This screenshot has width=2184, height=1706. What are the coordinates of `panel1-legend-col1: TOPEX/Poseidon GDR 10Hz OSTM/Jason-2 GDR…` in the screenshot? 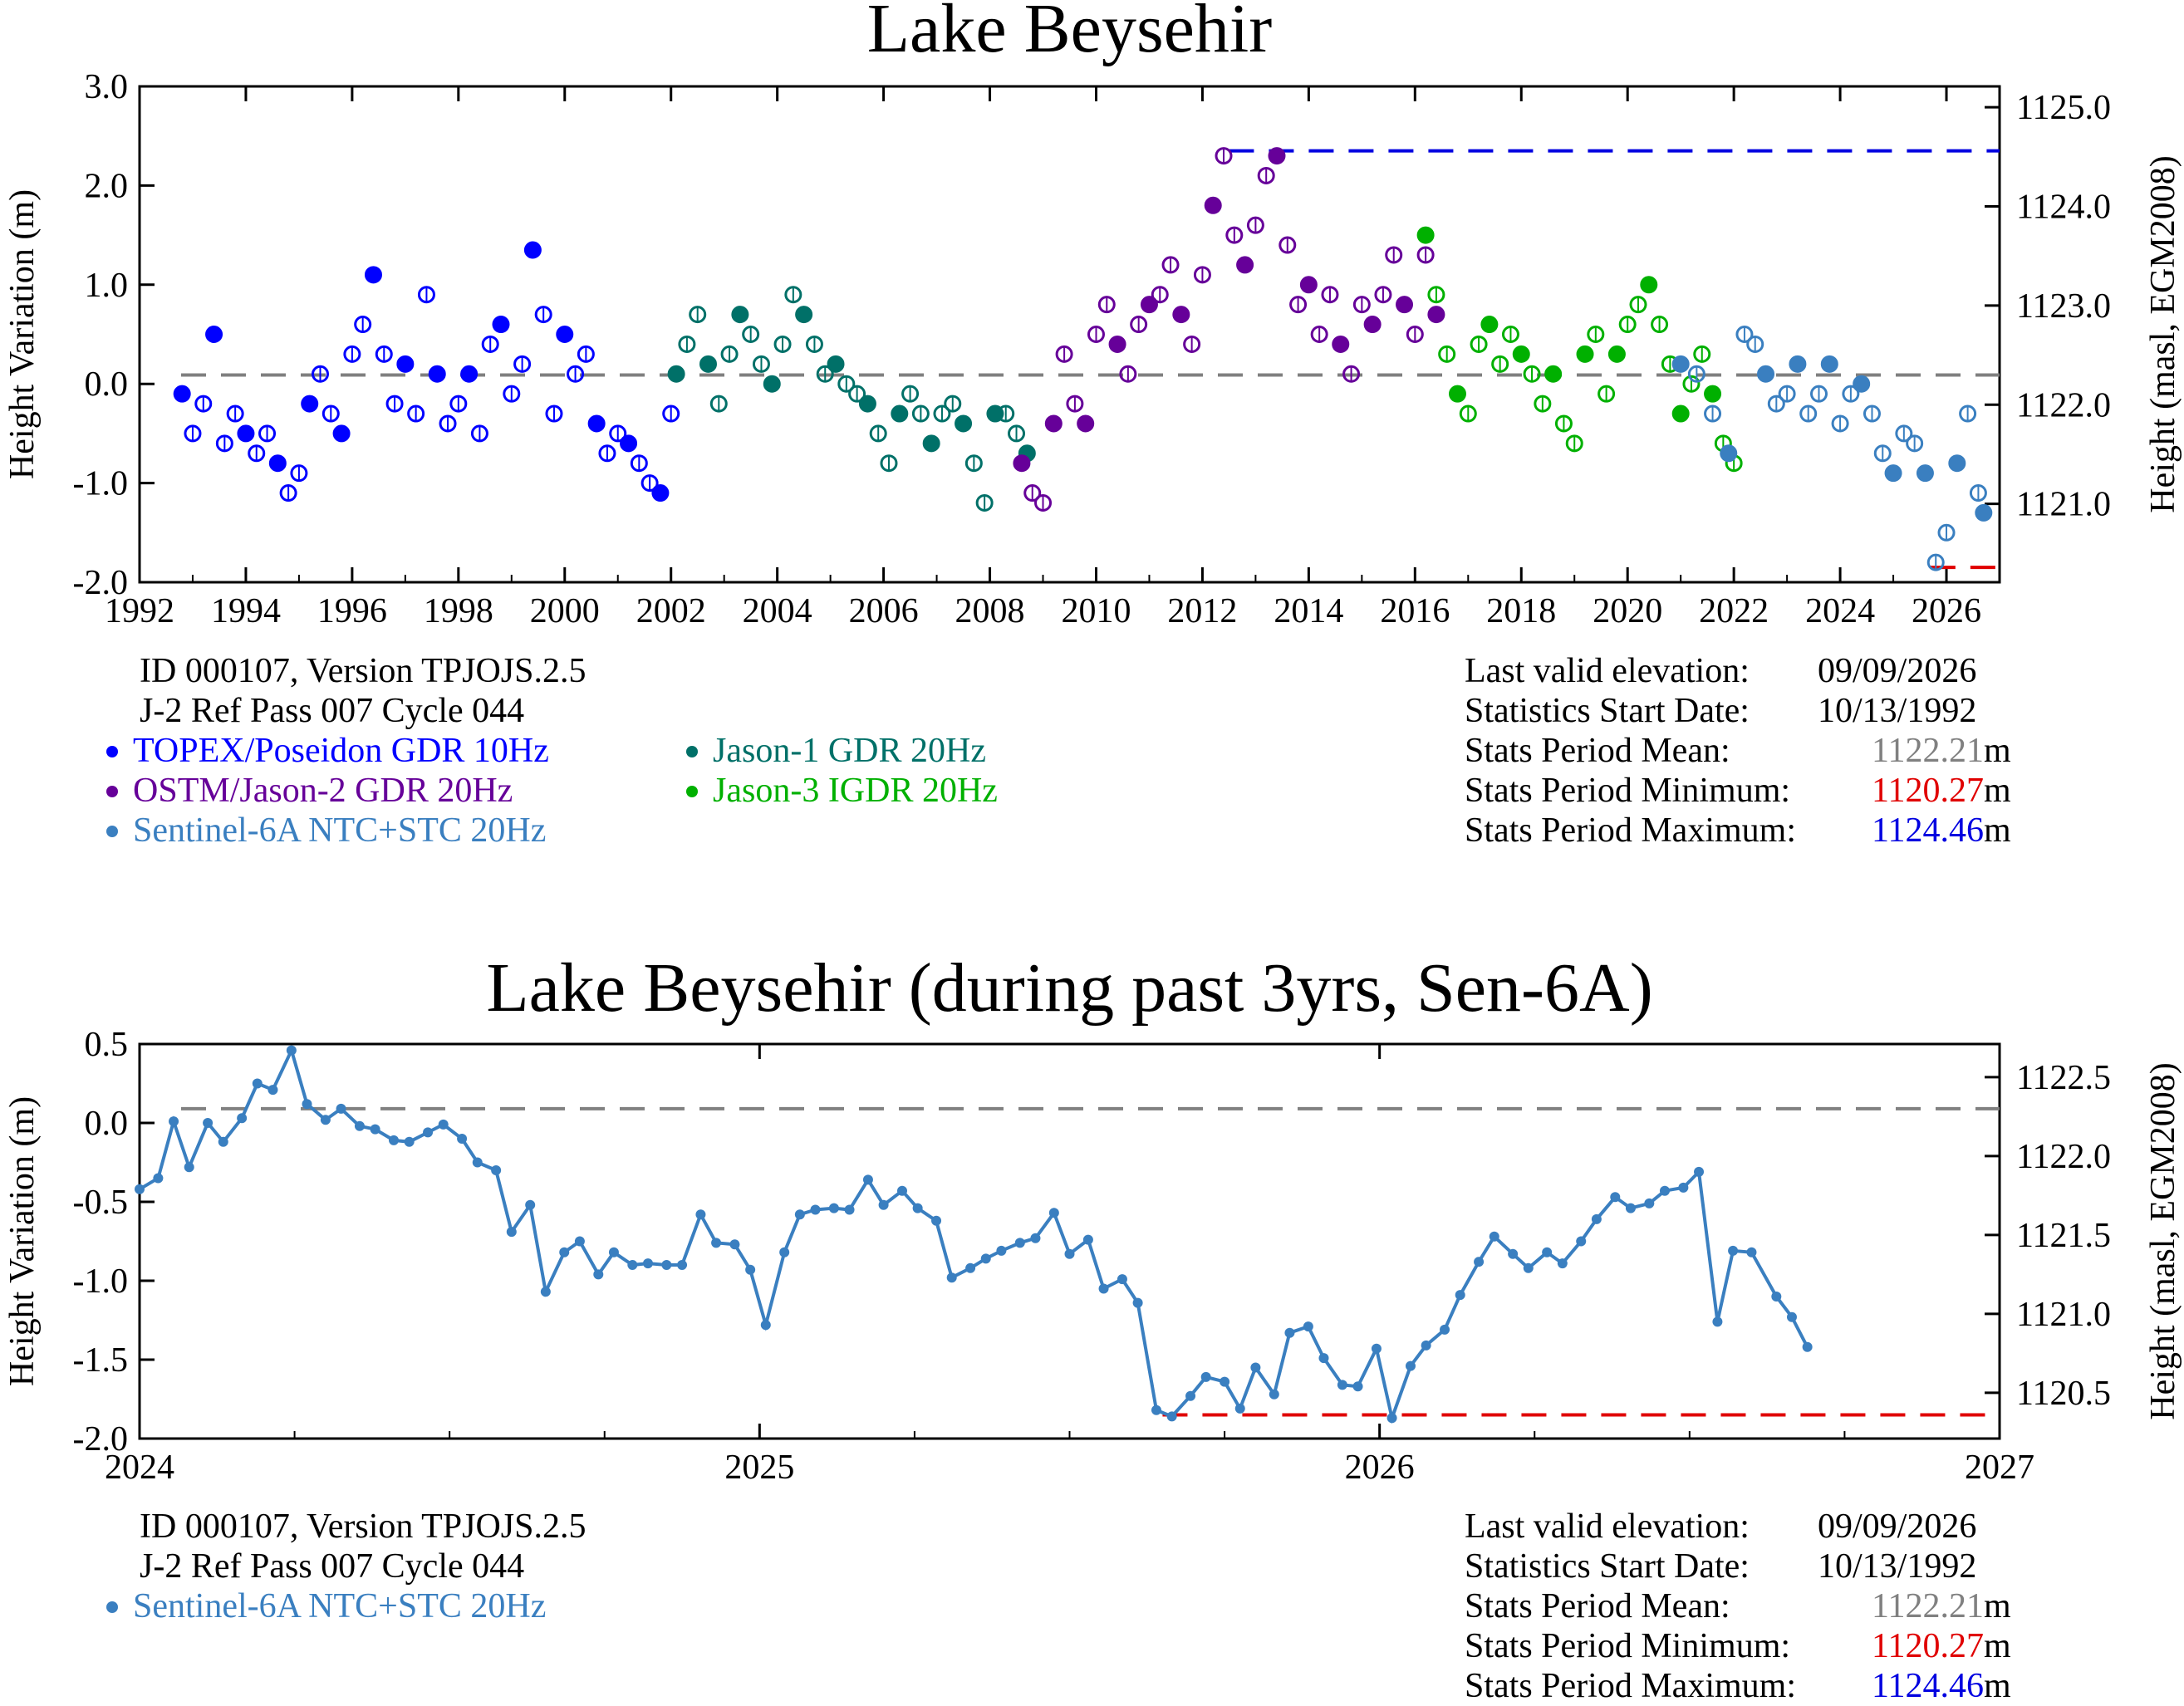 It's located at (327, 791).